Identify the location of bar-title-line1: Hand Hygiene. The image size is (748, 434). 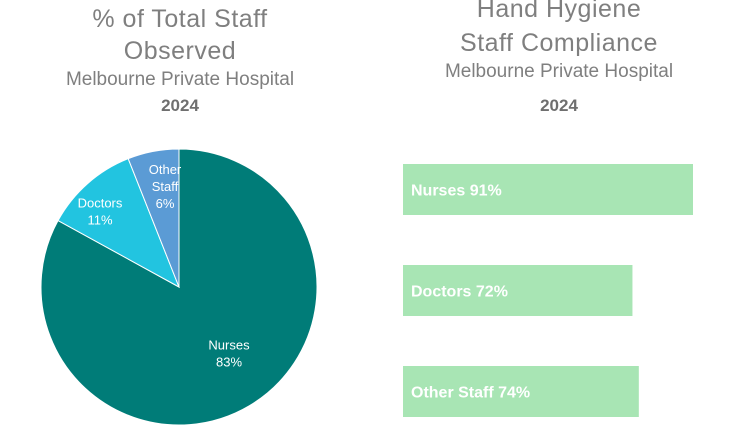
(559, 11).